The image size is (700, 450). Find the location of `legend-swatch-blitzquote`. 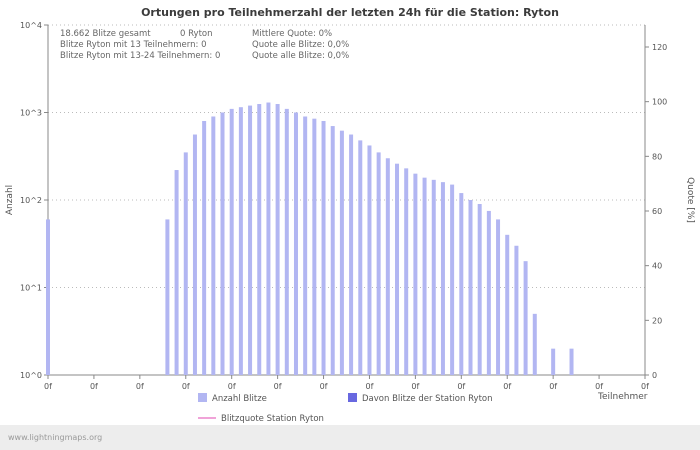

legend-swatch-blitzquote is located at coordinates (207, 418).